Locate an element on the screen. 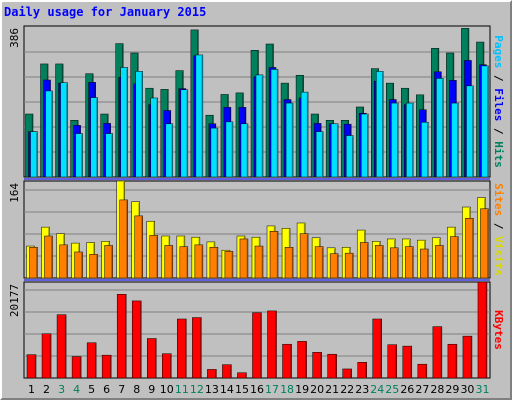  legend-sites-visits-part: Sites is located at coordinates (498, 199).